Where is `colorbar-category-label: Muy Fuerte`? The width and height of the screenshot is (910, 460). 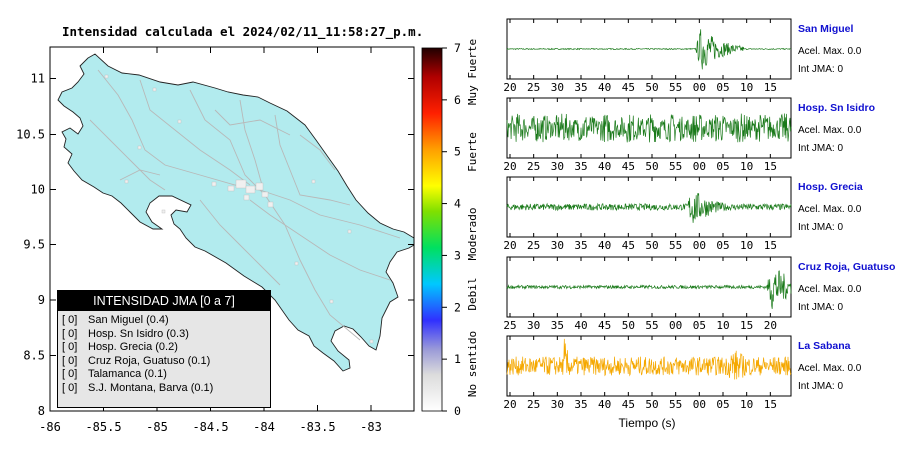 colorbar-category-label: Muy Fuerte is located at coordinates (472, 72).